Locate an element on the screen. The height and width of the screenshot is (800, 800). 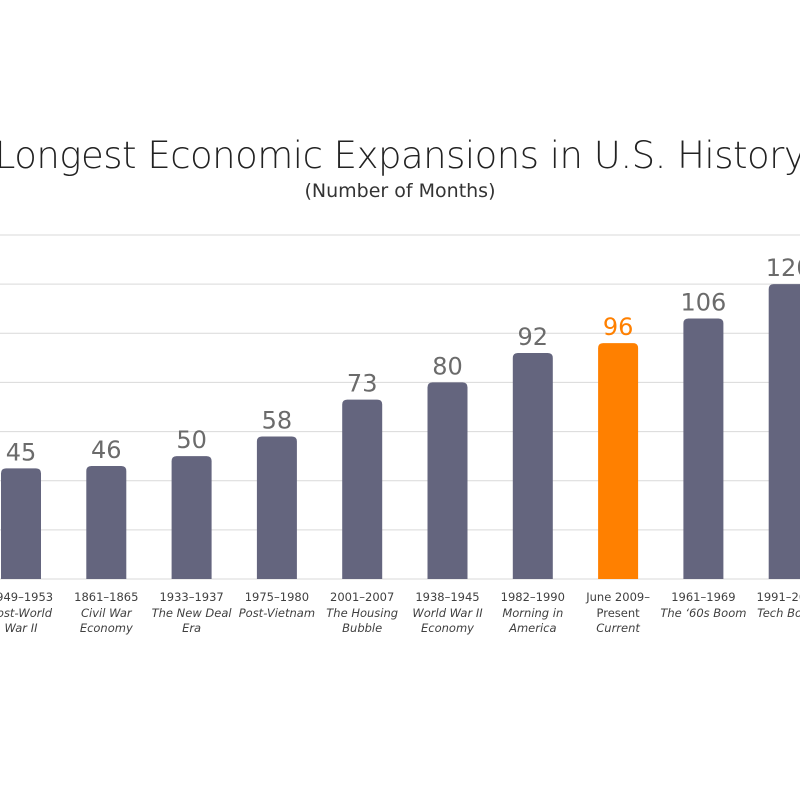
category-label: 1982–1990 Morning in America is located at coordinates (533, 613).